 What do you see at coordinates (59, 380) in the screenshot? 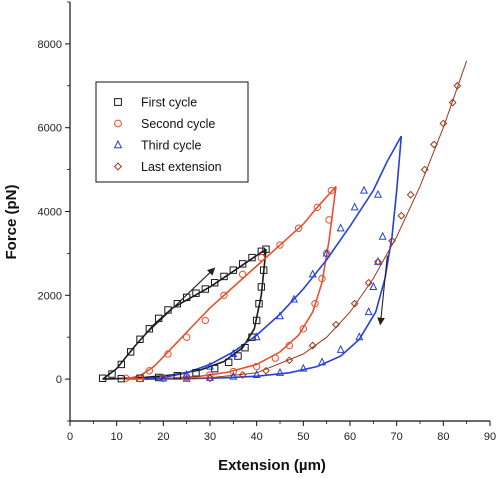
I see `y-tick-label: 0` at bounding box center [59, 380].